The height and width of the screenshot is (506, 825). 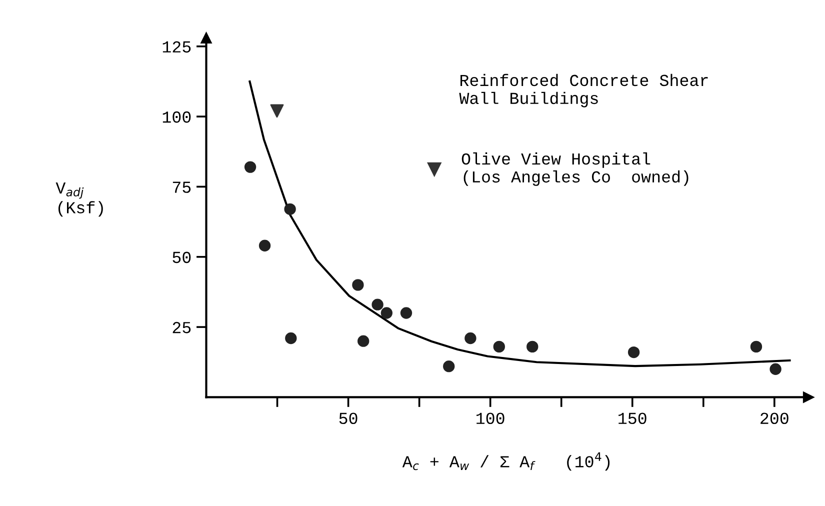 I want to click on y-tick-label: 50, so click(x=181, y=258).